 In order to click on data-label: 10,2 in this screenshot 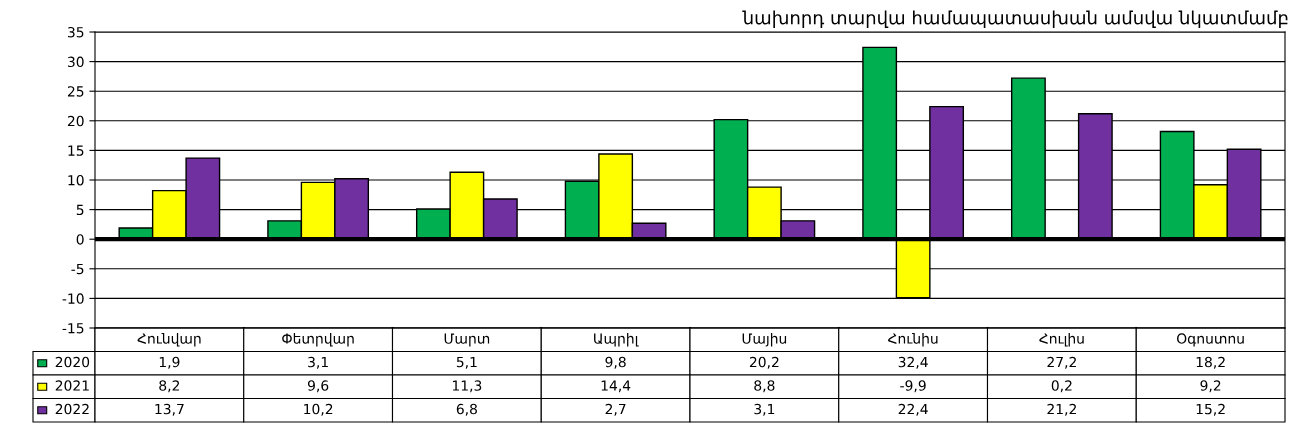, I will do `click(318, 409)`.